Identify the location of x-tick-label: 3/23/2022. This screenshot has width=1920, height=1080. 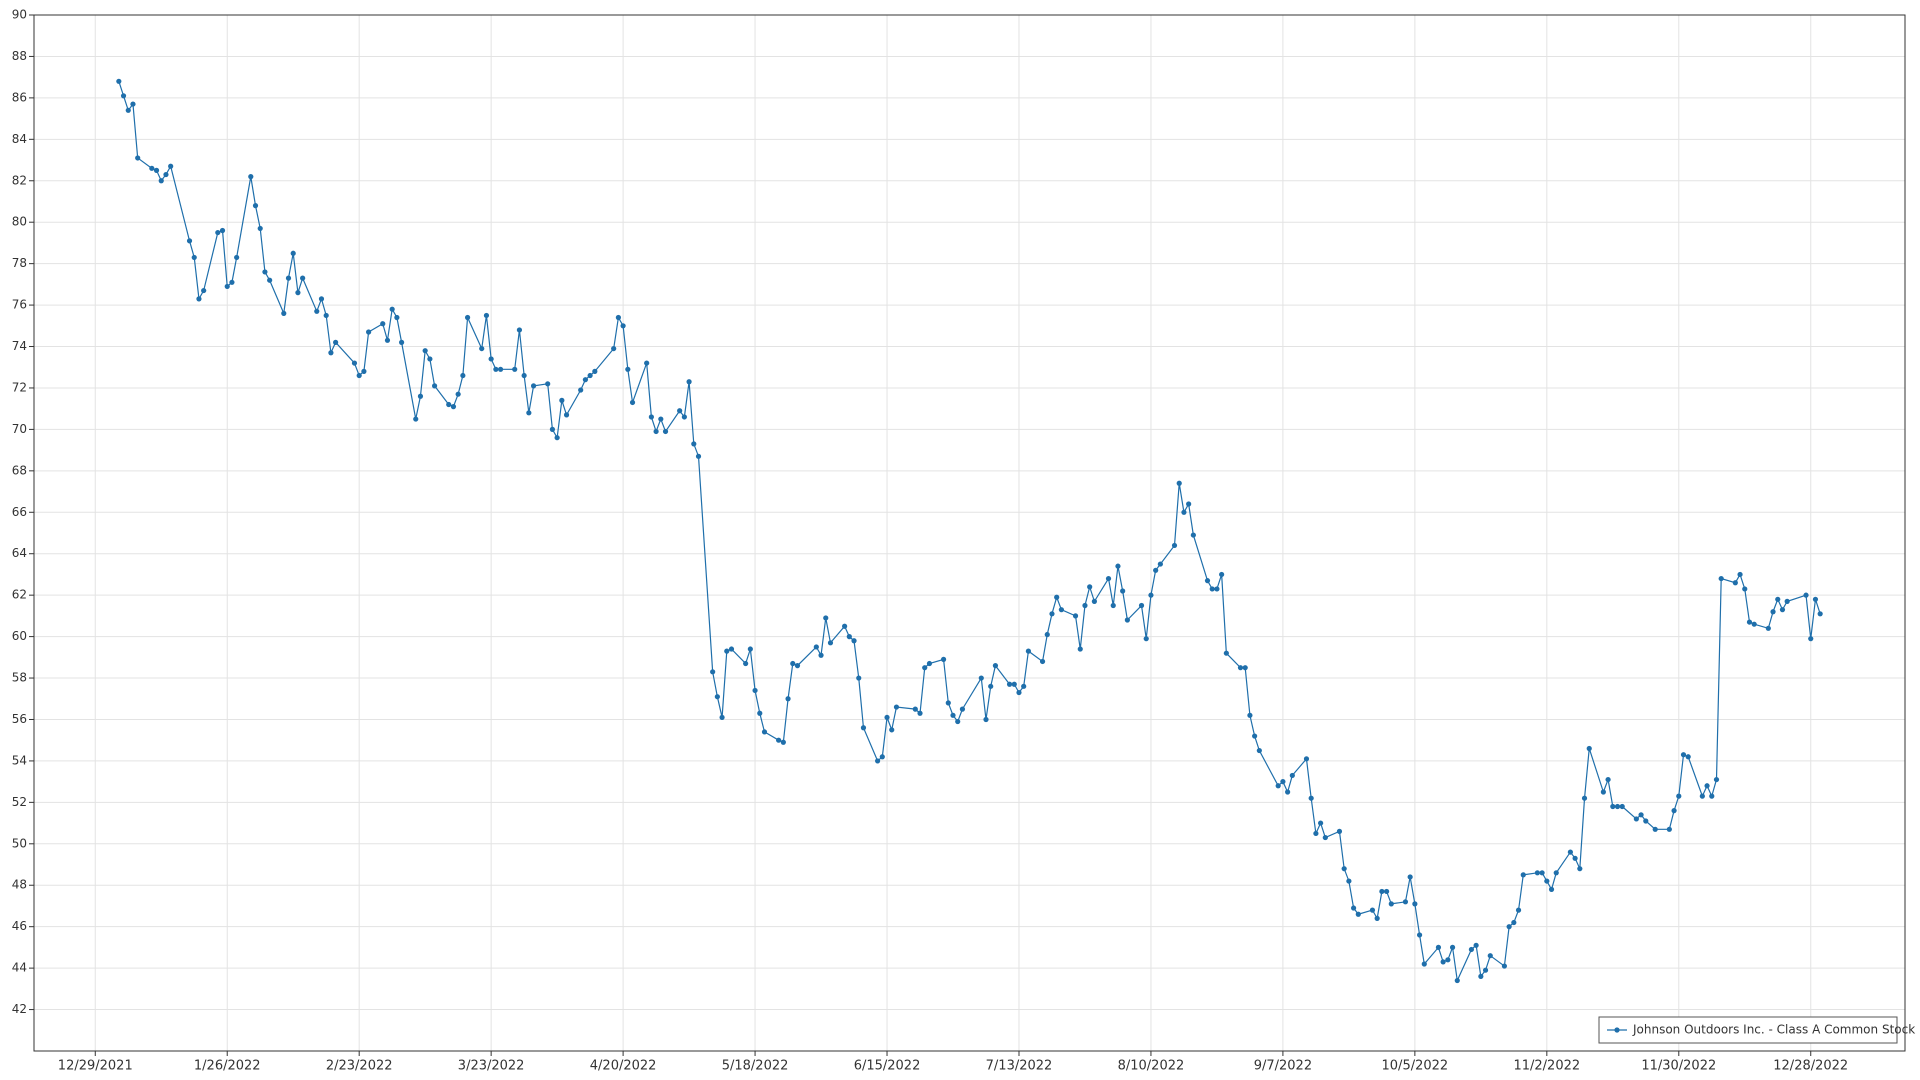
(491, 1066).